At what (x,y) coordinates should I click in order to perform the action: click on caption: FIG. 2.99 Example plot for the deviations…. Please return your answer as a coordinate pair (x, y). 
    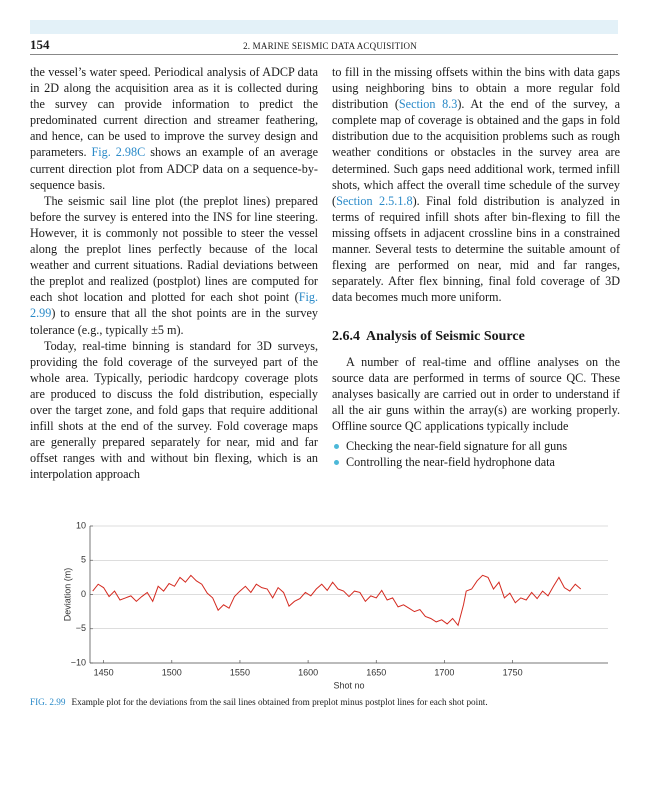
    Looking at the image, I should click on (324, 702).